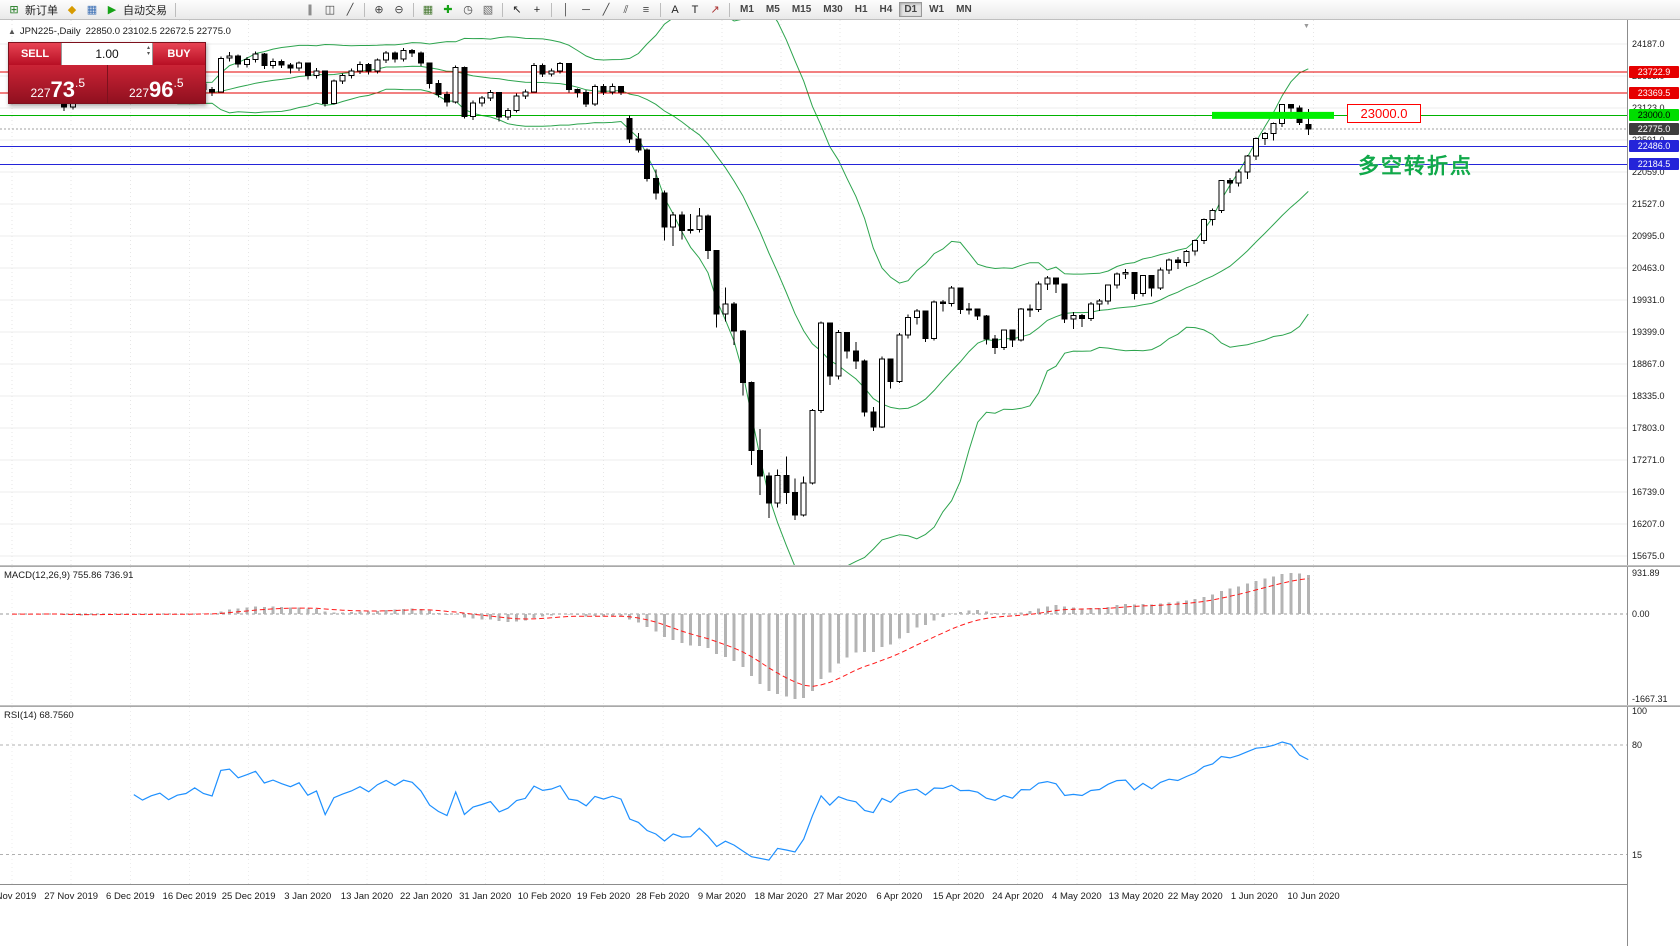 The width and height of the screenshot is (1680, 946). Describe the element at coordinates (308, 896) in the screenshot. I see `date-tick-label: 3 Jan 2020` at that location.